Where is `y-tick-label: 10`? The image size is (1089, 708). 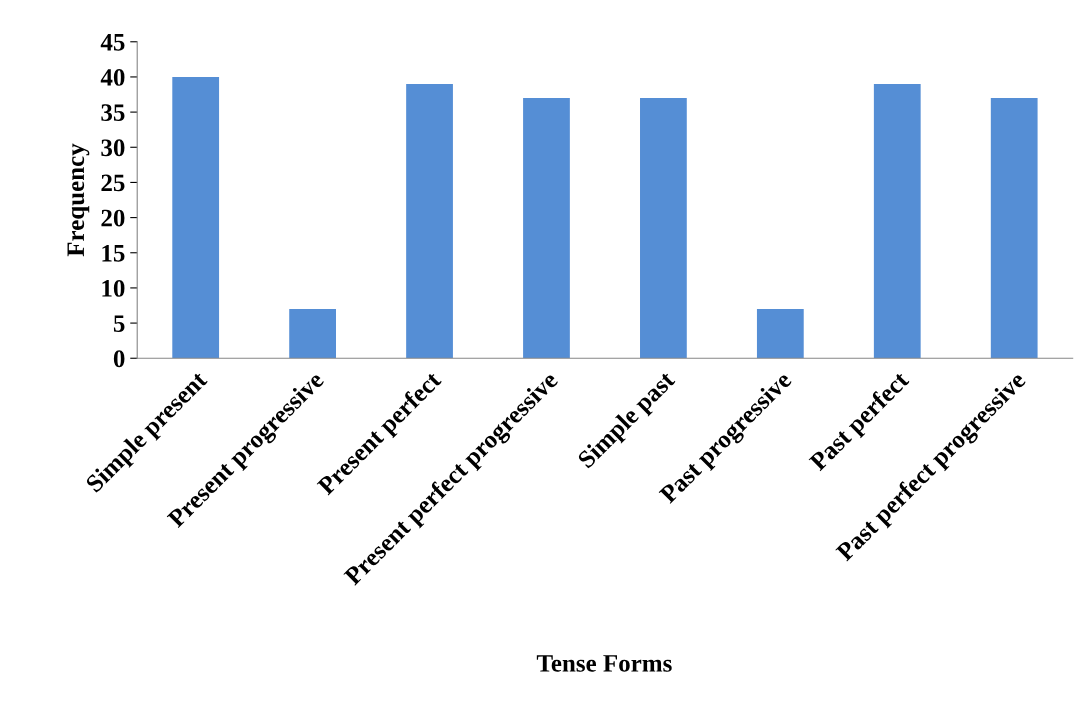 y-tick-label: 10 is located at coordinates (113, 288).